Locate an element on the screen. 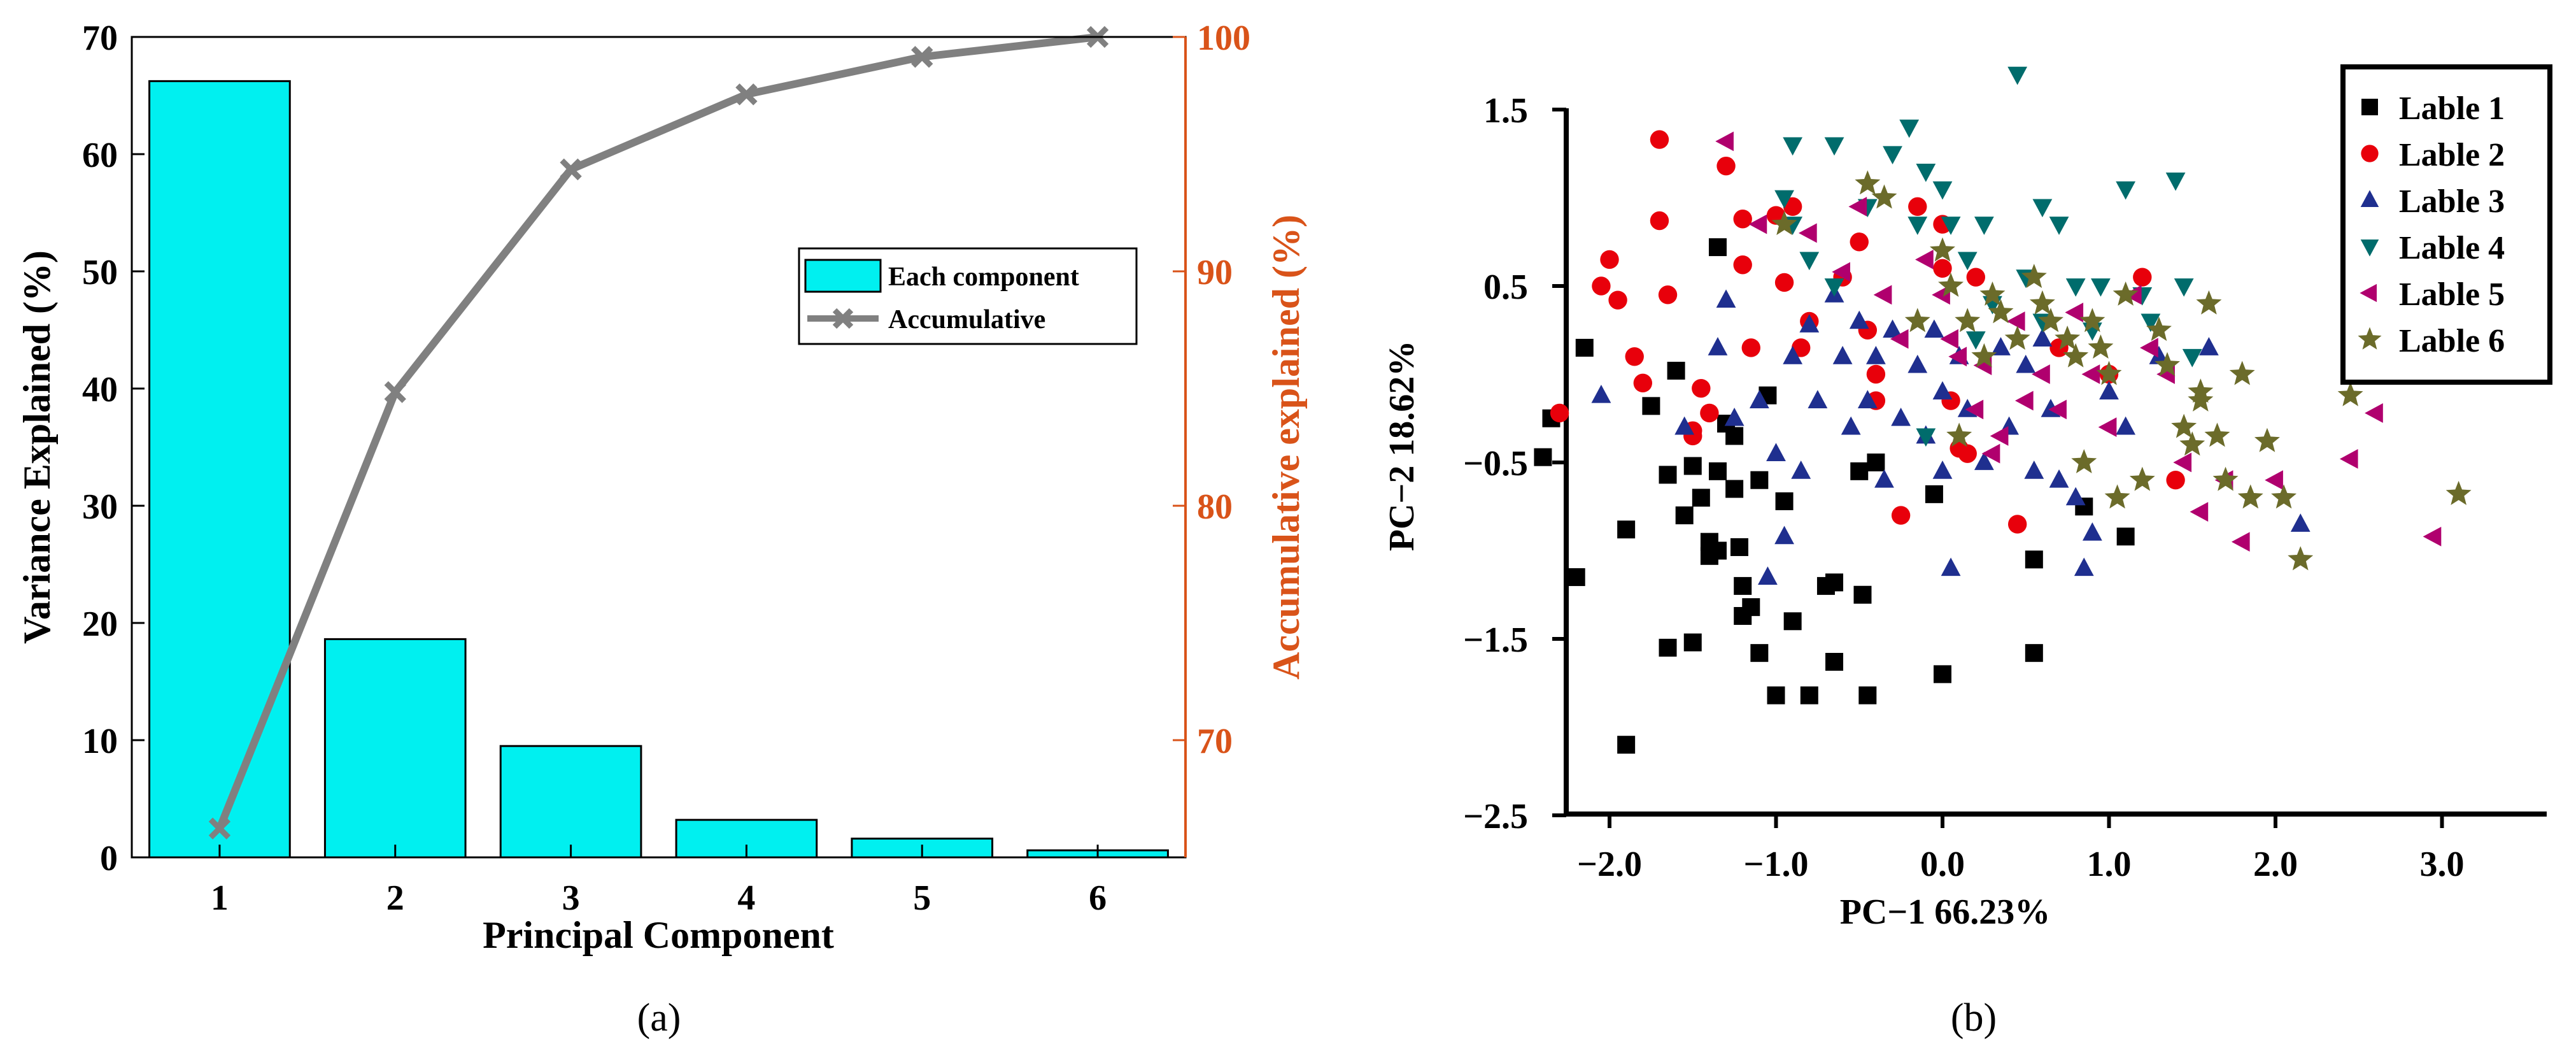  x-tick-label: 1 is located at coordinates (220, 898).